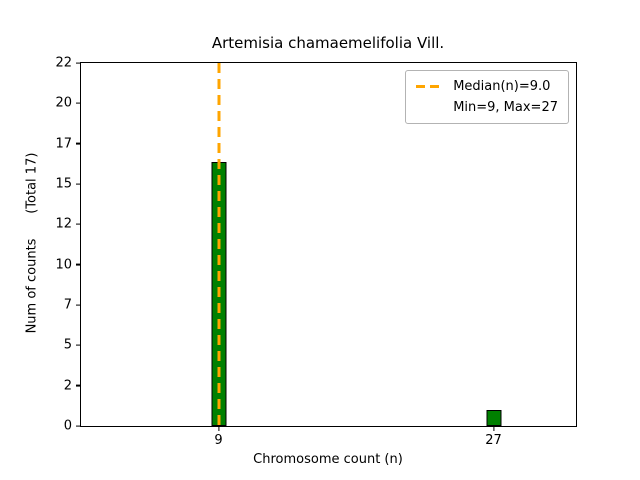 Image resolution: width=640 pixels, height=480 pixels. What do you see at coordinates (63, 103) in the screenshot?
I see `y-tick-label: 20` at bounding box center [63, 103].